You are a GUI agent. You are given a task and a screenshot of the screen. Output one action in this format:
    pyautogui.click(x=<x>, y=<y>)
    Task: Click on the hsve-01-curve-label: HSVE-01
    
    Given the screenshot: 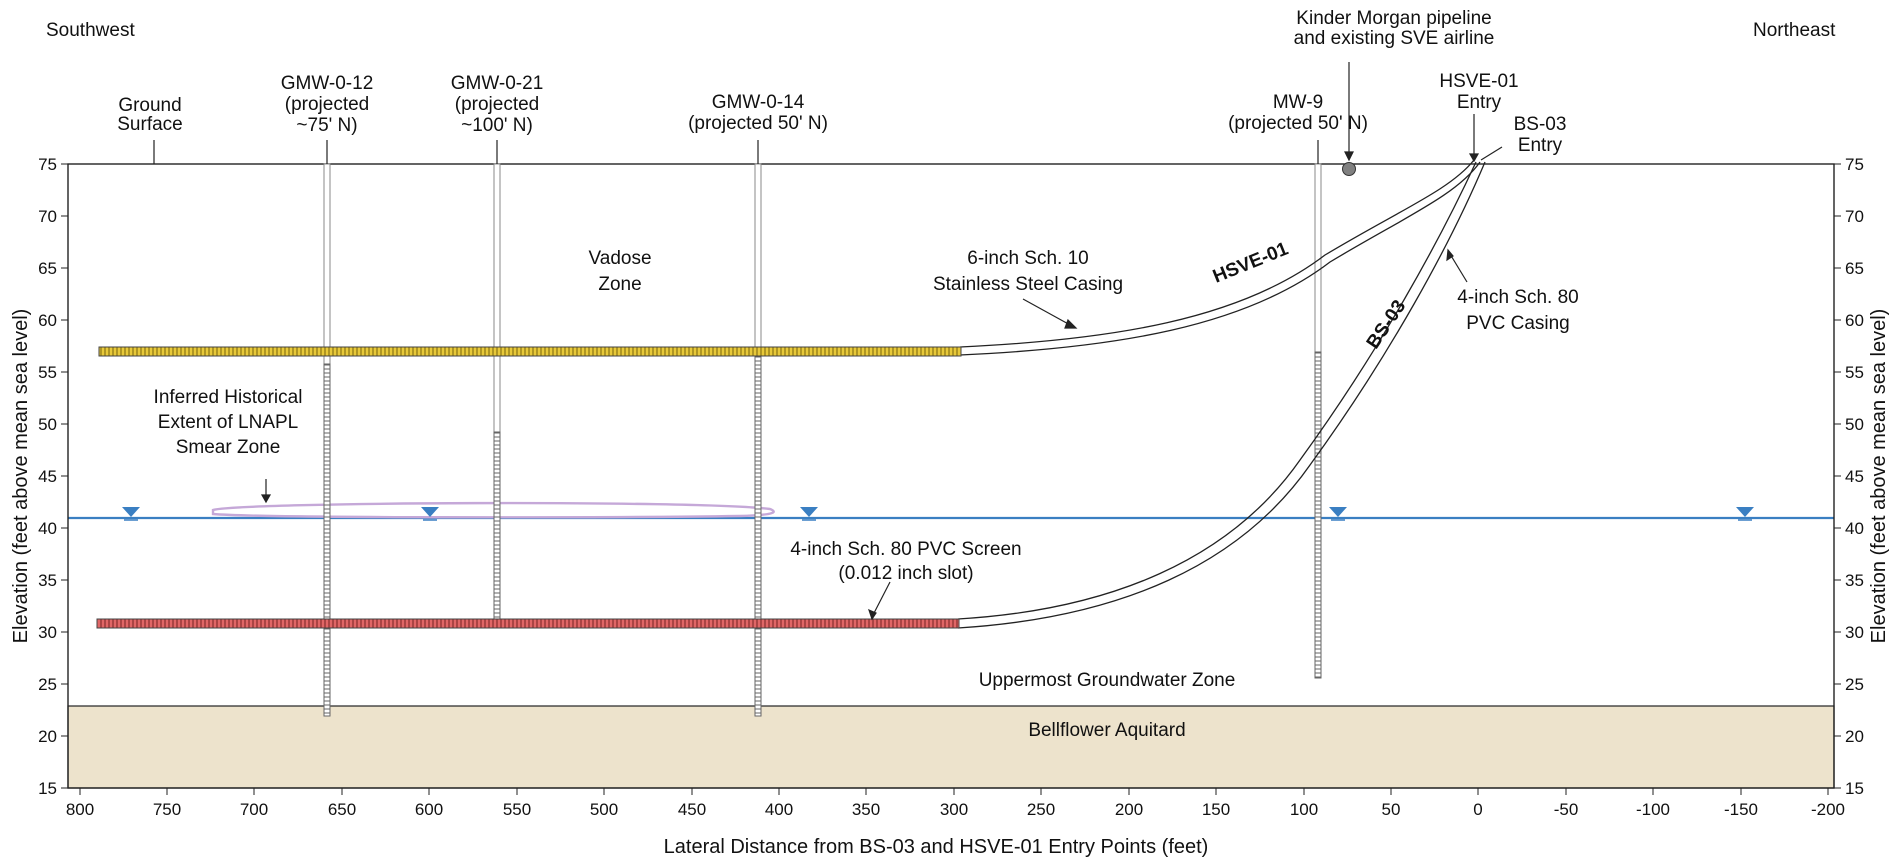 What is the action you would take?
    pyautogui.click(x=1251, y=262)
    